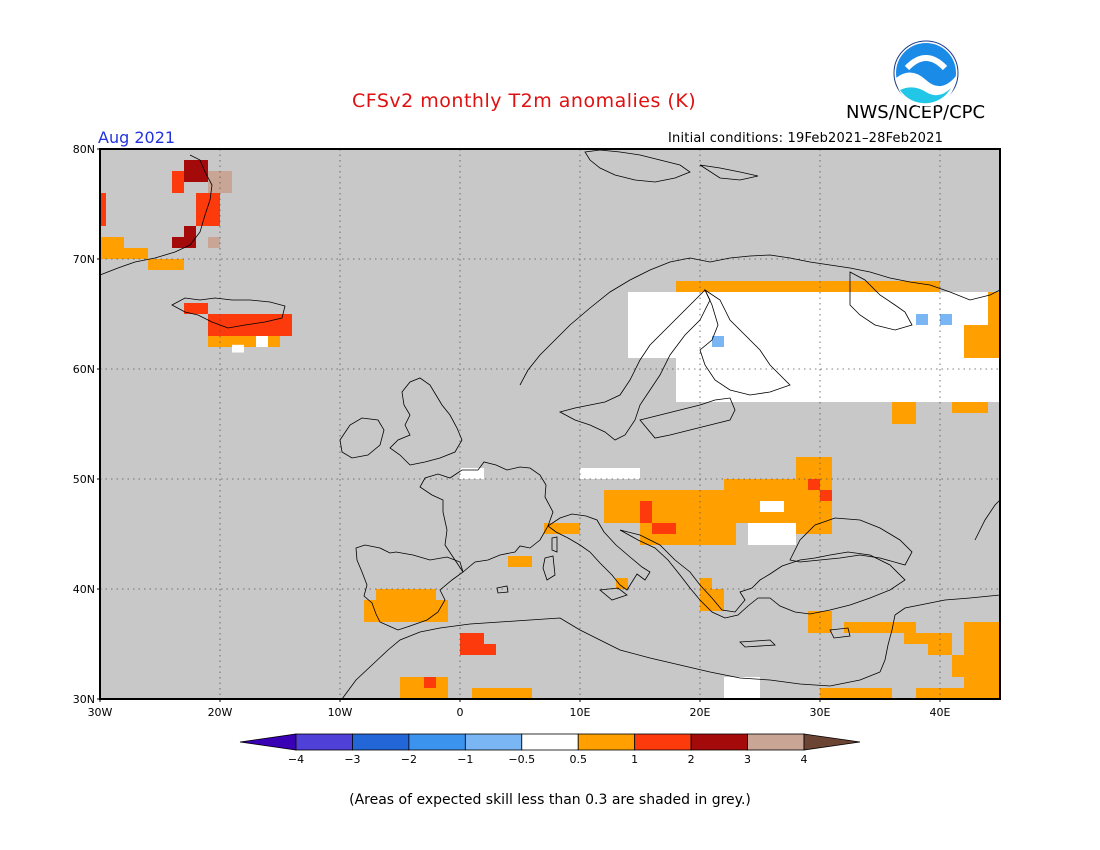  What do you see at coordinates (832, 742) in the screenshot?
I see `legend-swatch-high-end` at bounding box center [832, 742].